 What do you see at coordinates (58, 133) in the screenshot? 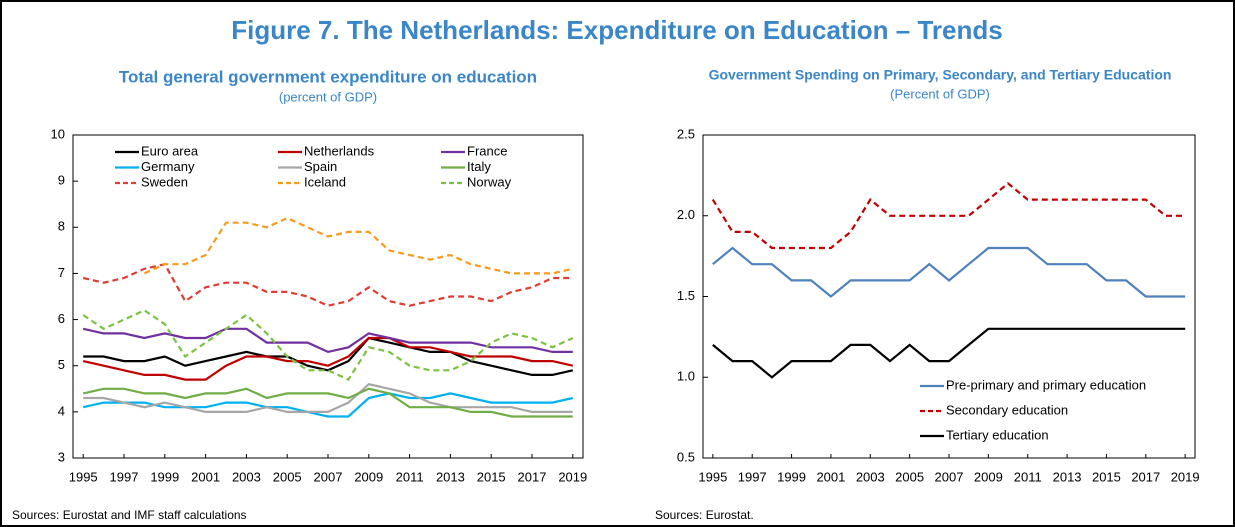
I see `y-tick-label: 10` at bounding box center [58, 133].